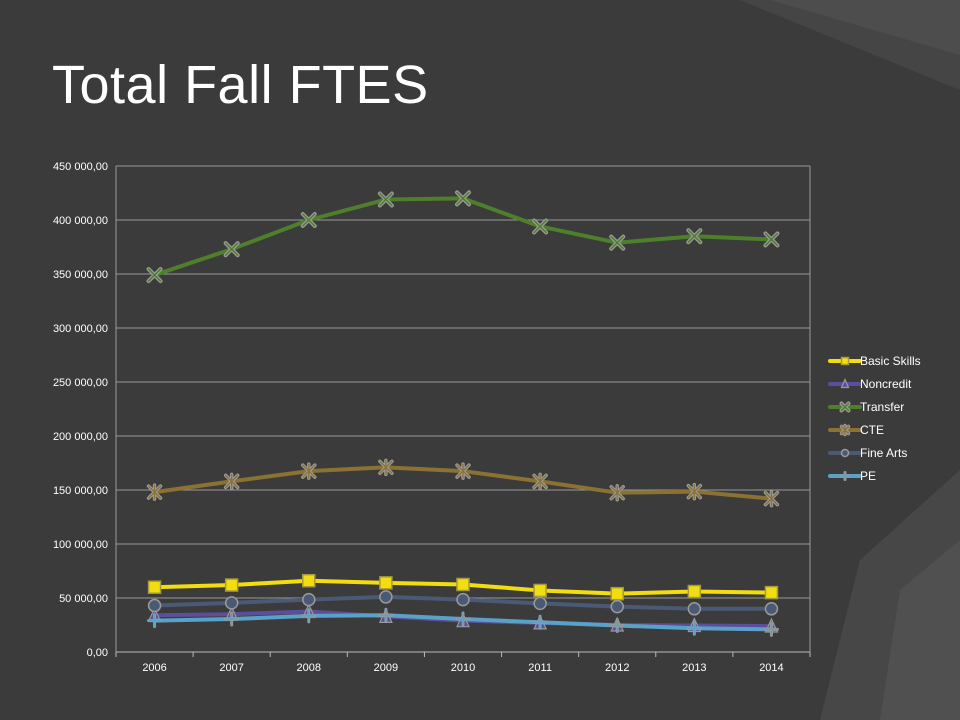 The image size is (960, 720). What do you see at coordinates (852, 476) in the screenshot?
I see `legend-item: PE` at bounding box center [852, 476].